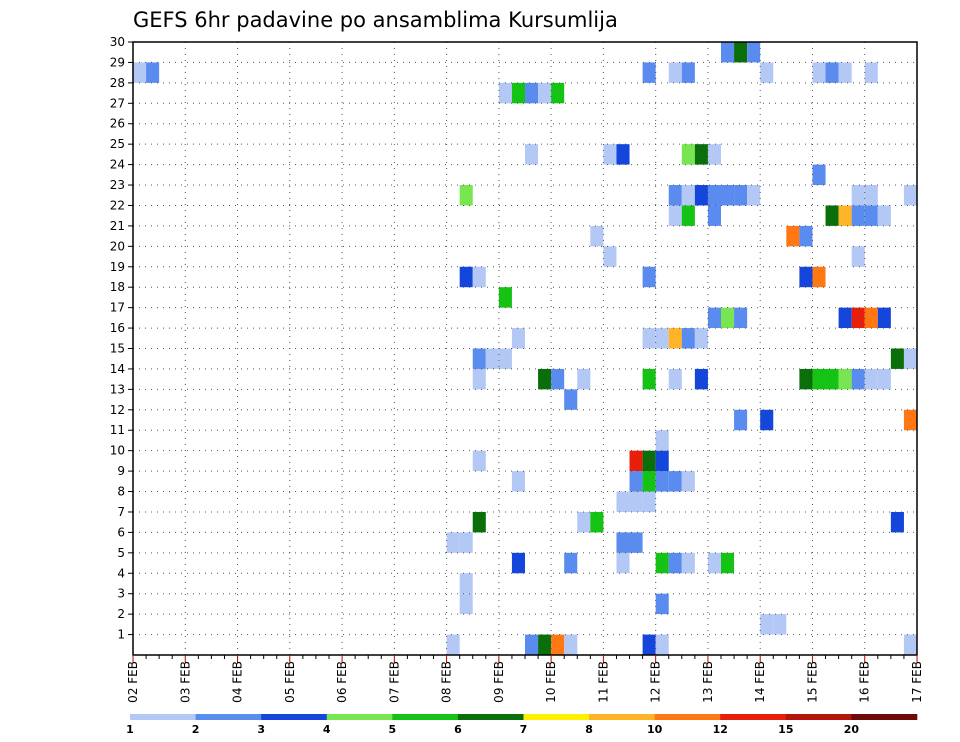 The image size is (960, 742). I want to click on y-tick-label: 18, so click(117, 287).